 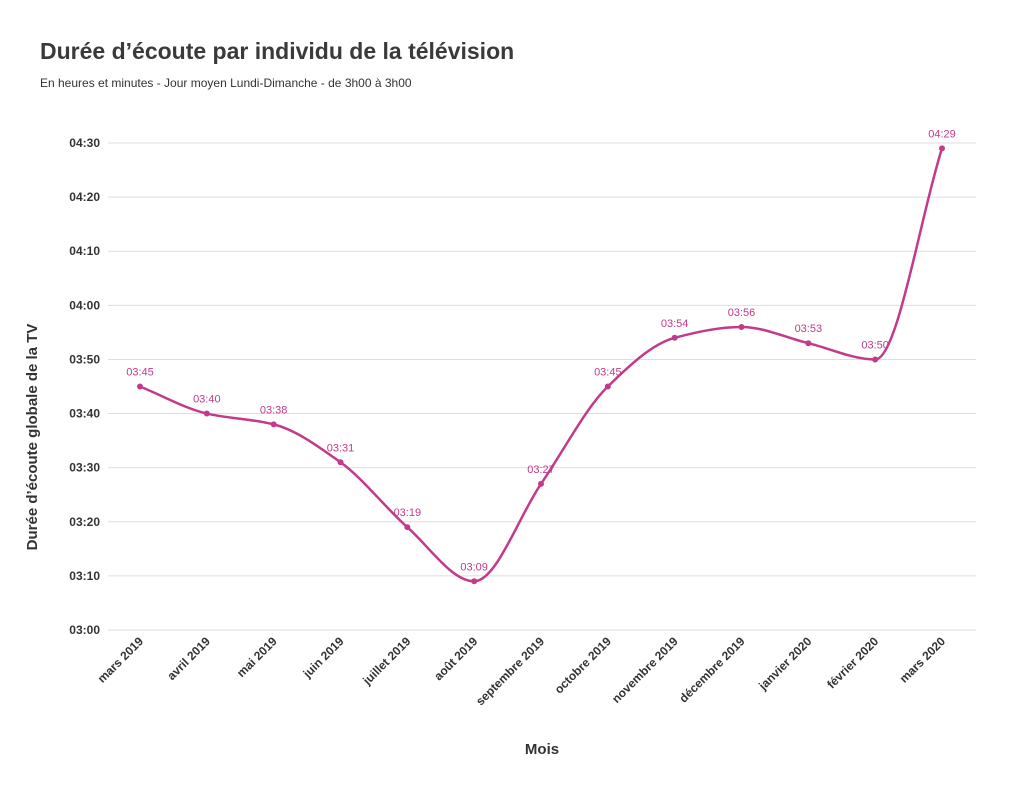 I want to click on x-tick-label: juillet 2019, so click(x=386, y=661).